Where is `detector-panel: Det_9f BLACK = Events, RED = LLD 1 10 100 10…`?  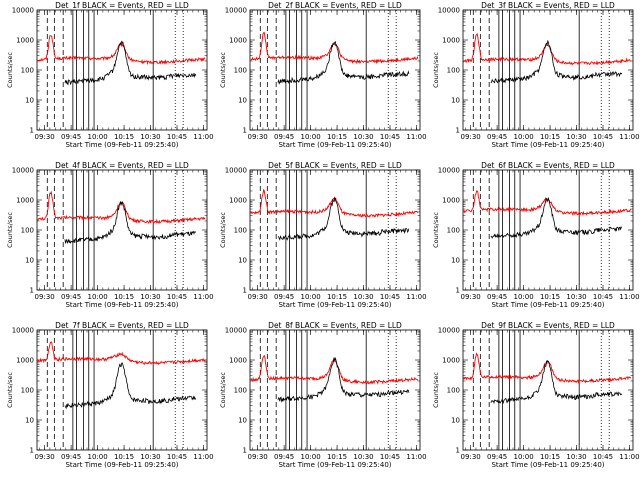 detector-panel: Det_9f BLACK = Events, RED = LLD 1 10 100 10… is located at coordinates (533, 400).